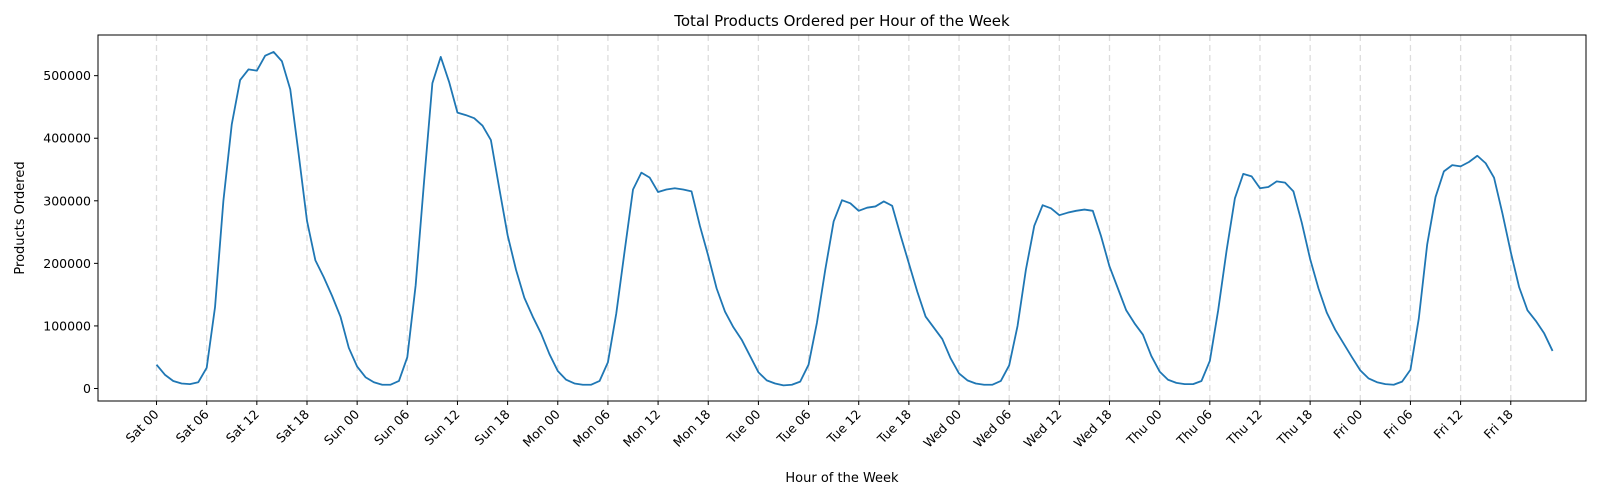 This screenshot has height=500, width=1600. Describe the element at coordinates (793, 426) in the screenshot. I see `x-tick-label: Tue 06` at that location.